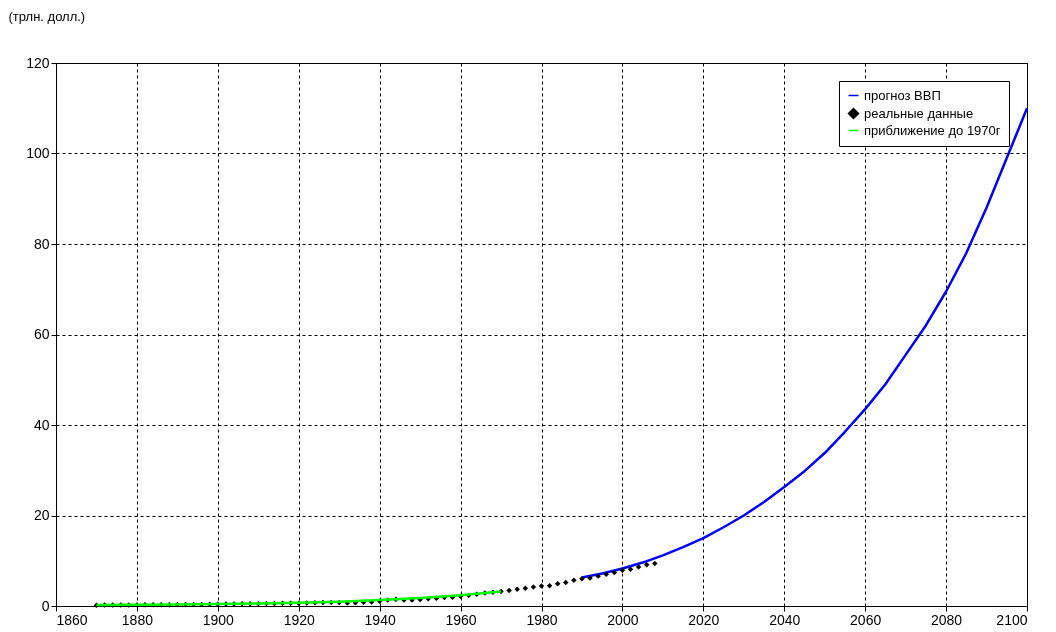 This screenshot has width=1056, height=632. Describe the element at coordinates (380, 619) in the screenshot. I see `x-tick-label: 1940` at that location.